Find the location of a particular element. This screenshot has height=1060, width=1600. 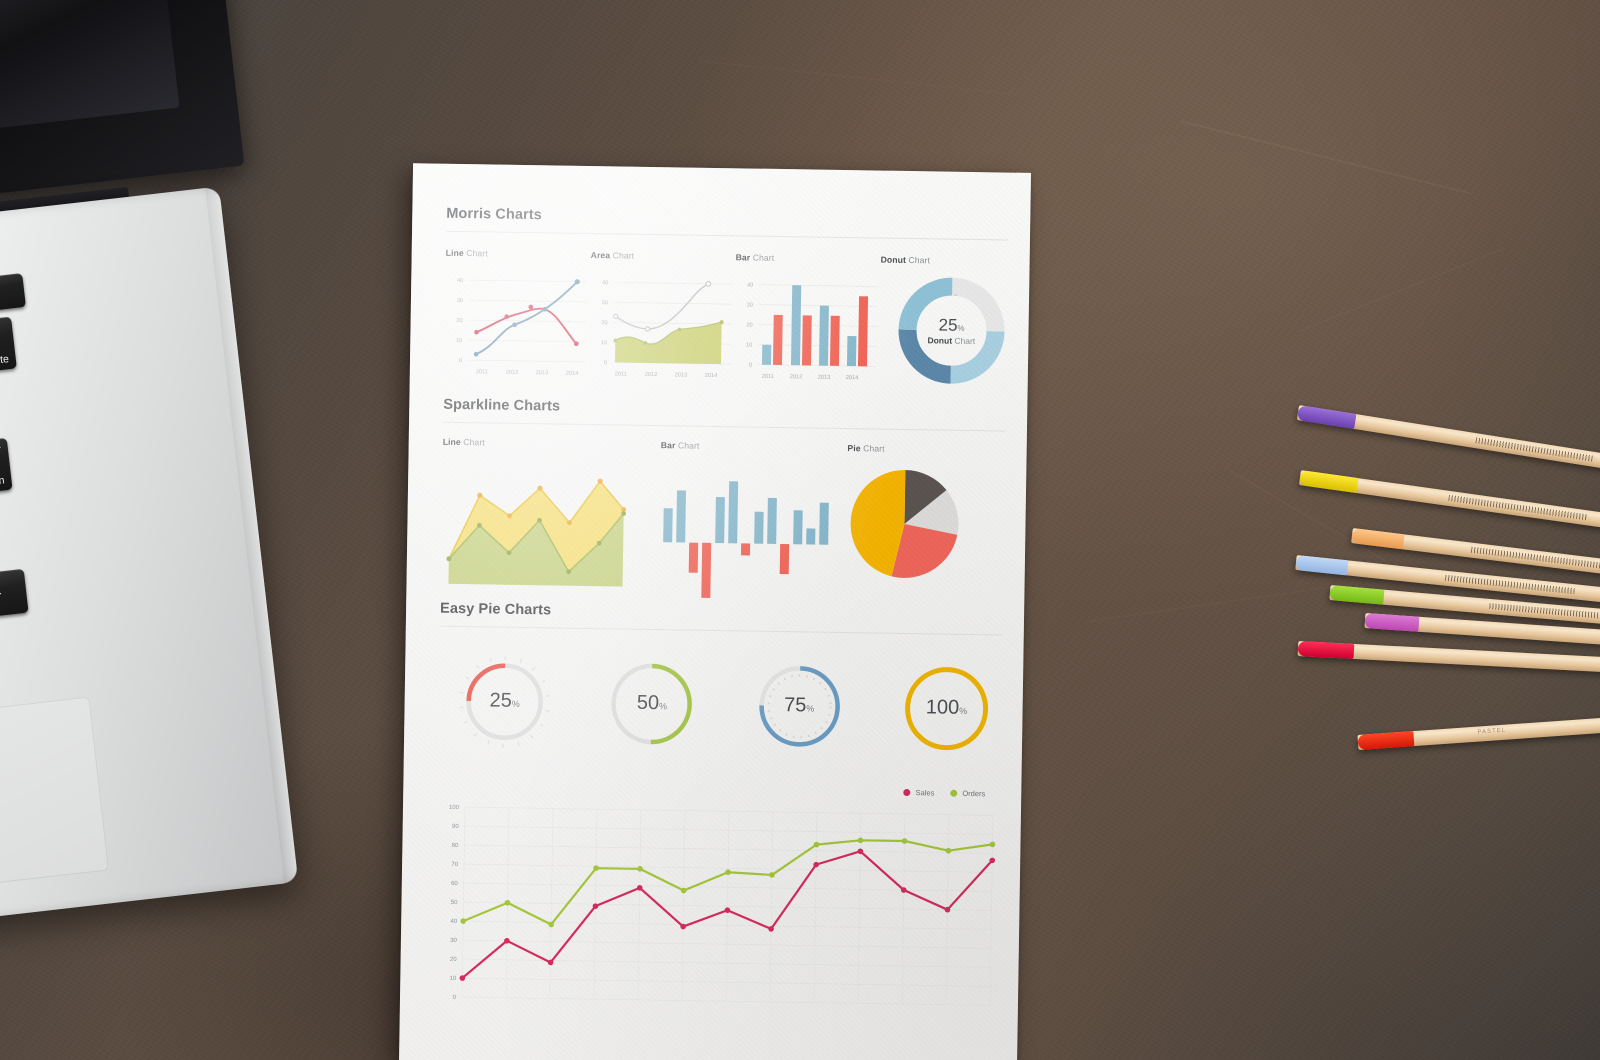

easy-pie-50-arc is located at coordinates (652, 704).